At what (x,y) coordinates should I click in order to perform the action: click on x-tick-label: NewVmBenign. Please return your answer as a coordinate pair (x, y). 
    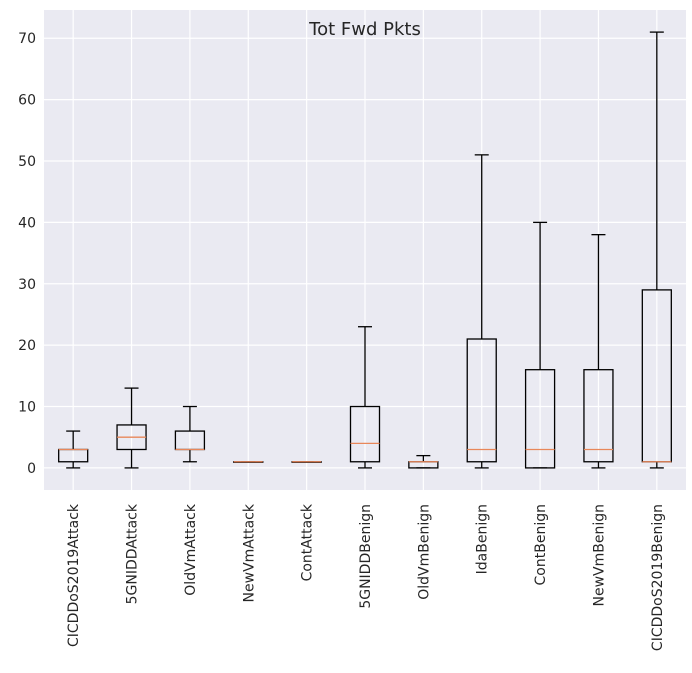
    Looking at the image, I should click on (599, 555).